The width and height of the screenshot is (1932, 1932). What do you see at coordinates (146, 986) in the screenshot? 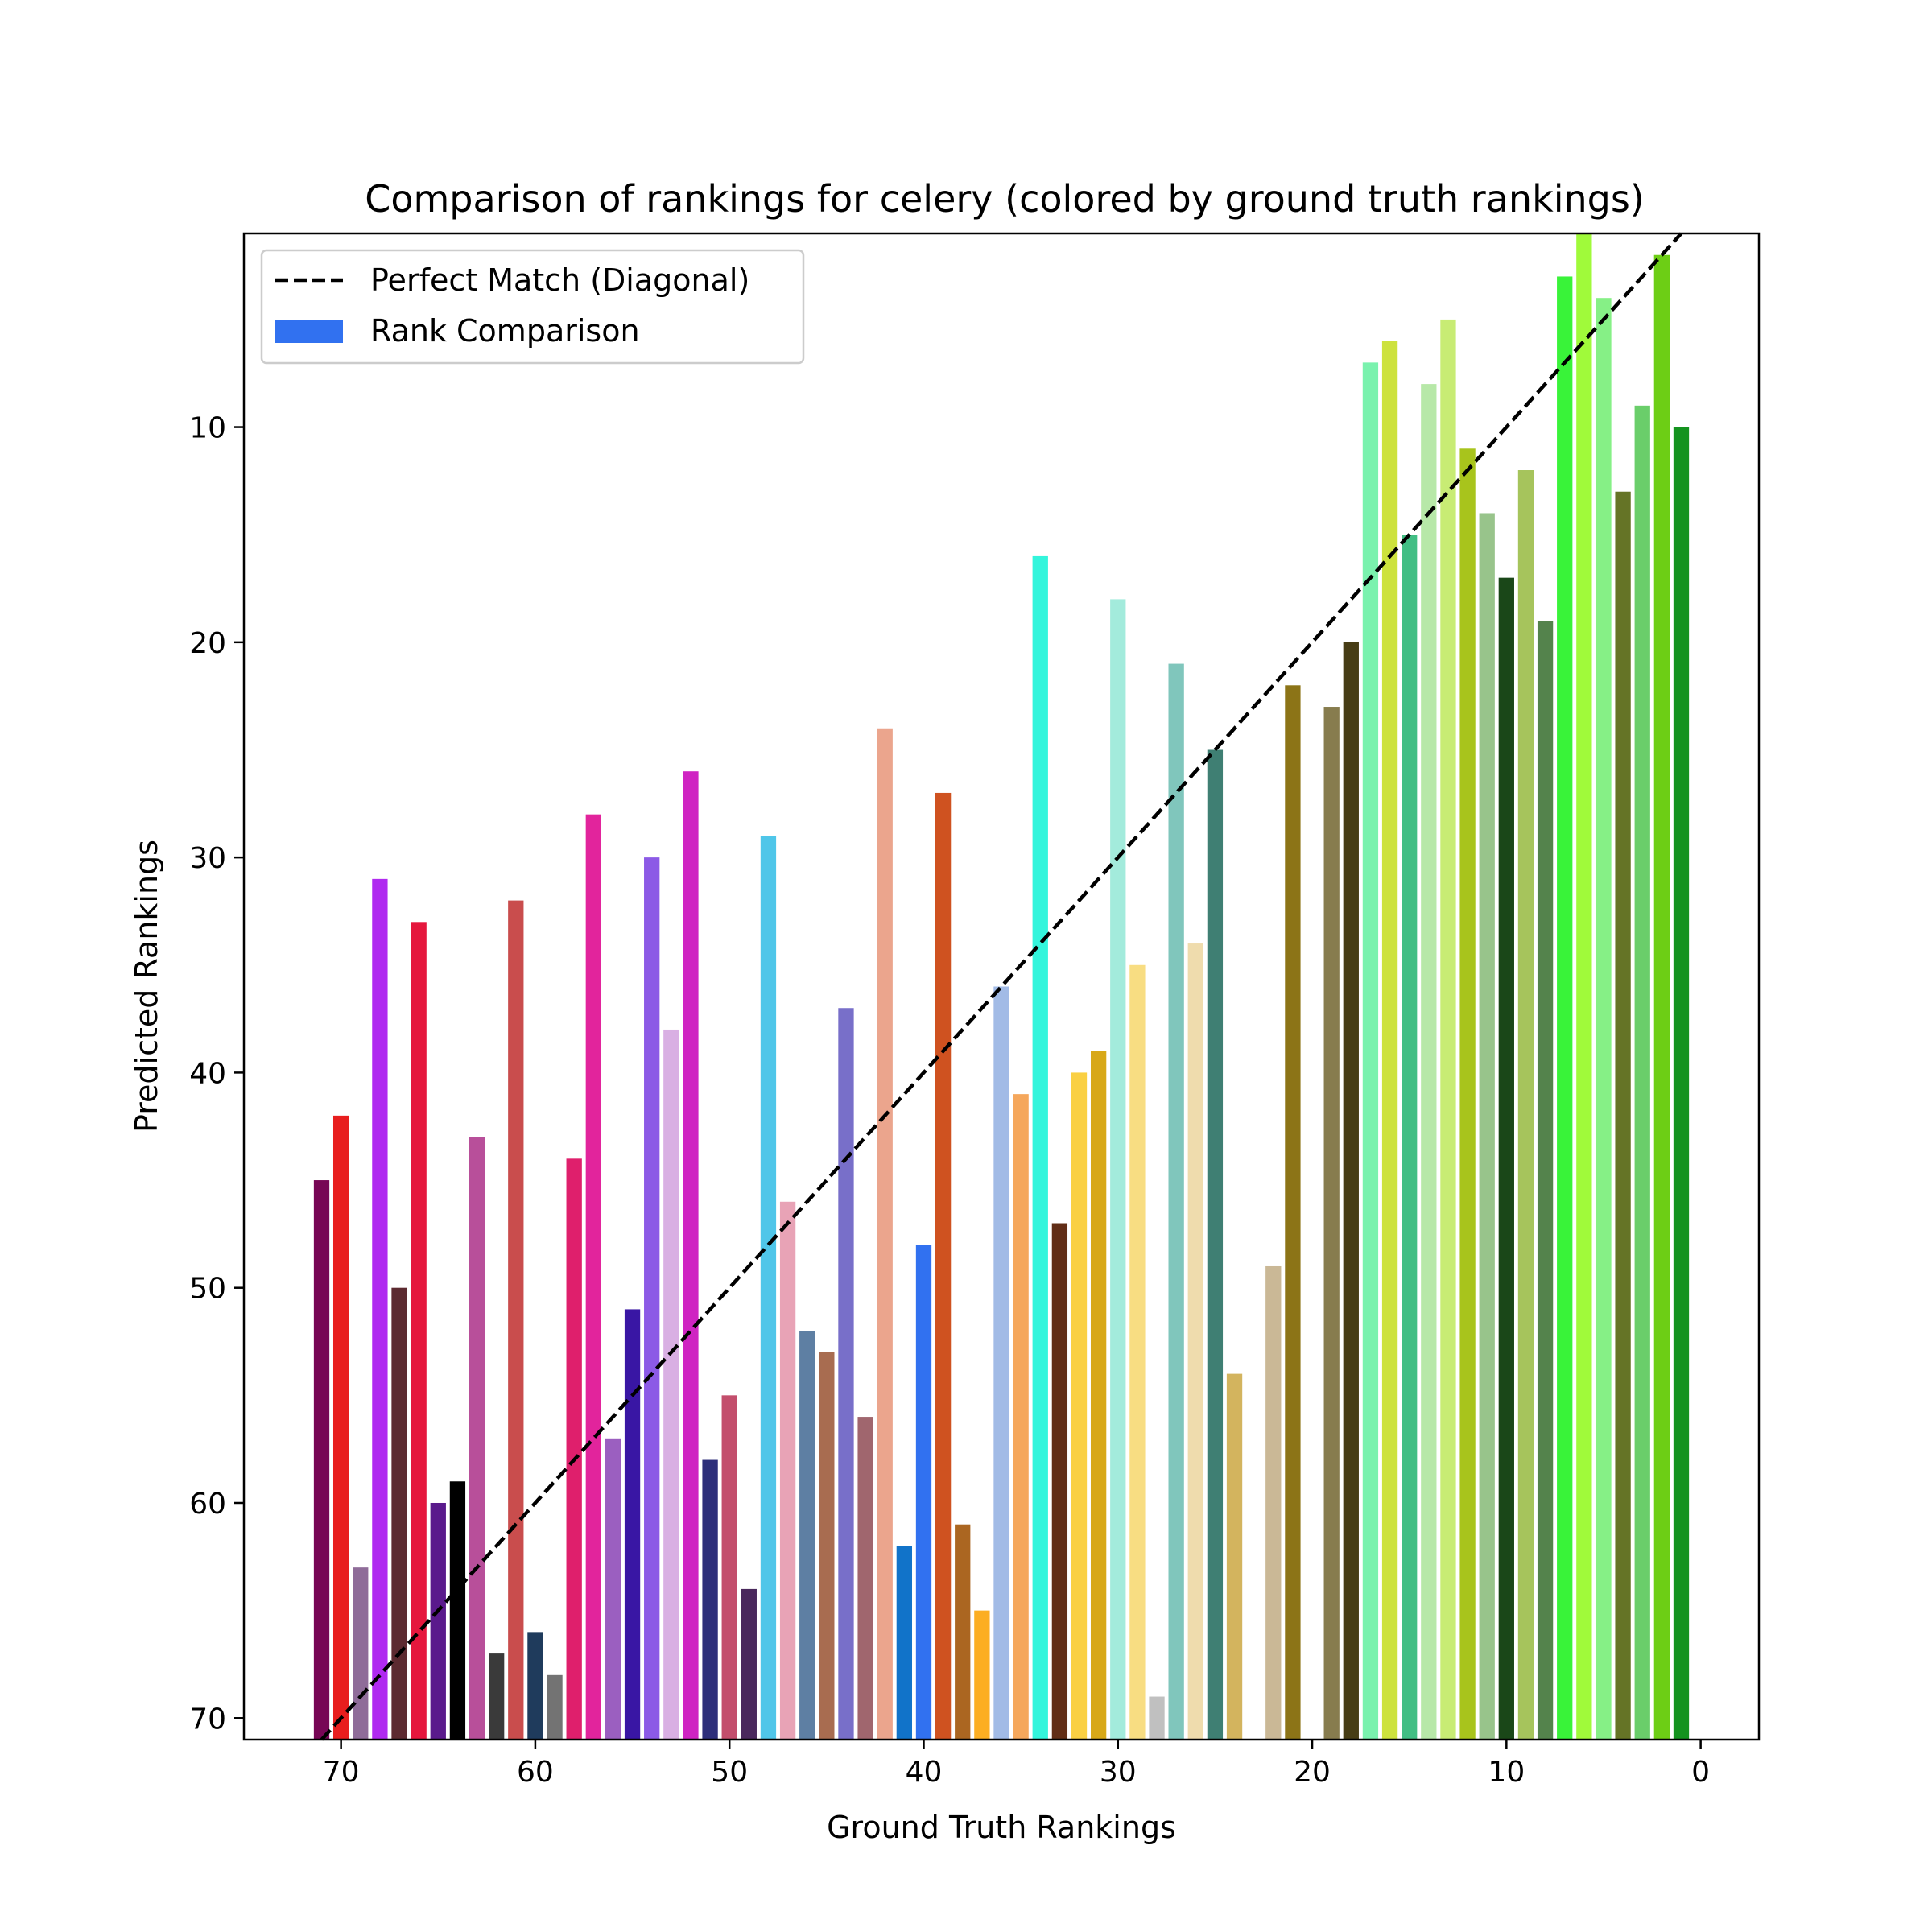
I see `y-axis-label: Predicted Rankings` at bounding box center [146, 986].